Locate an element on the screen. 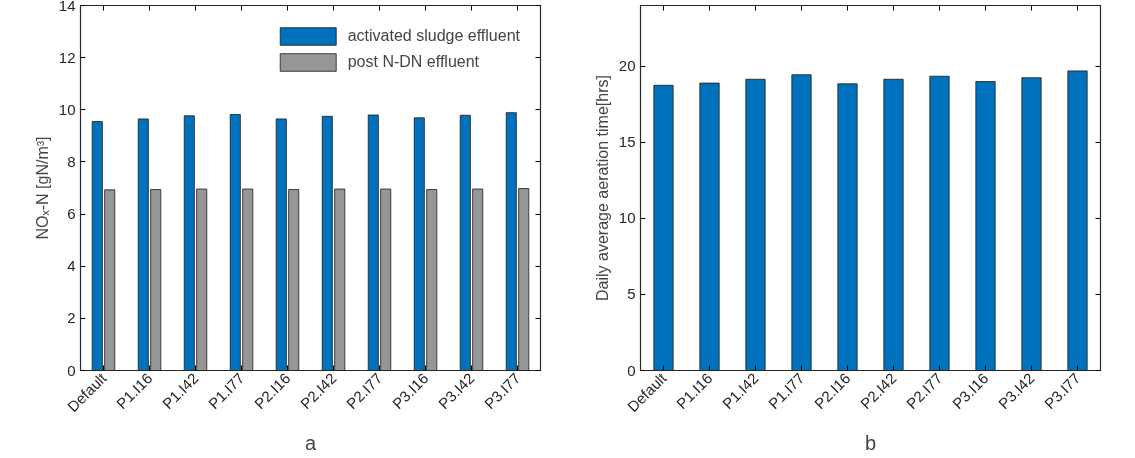  y-tick-label: 15 is located at coordinates (627, 142).